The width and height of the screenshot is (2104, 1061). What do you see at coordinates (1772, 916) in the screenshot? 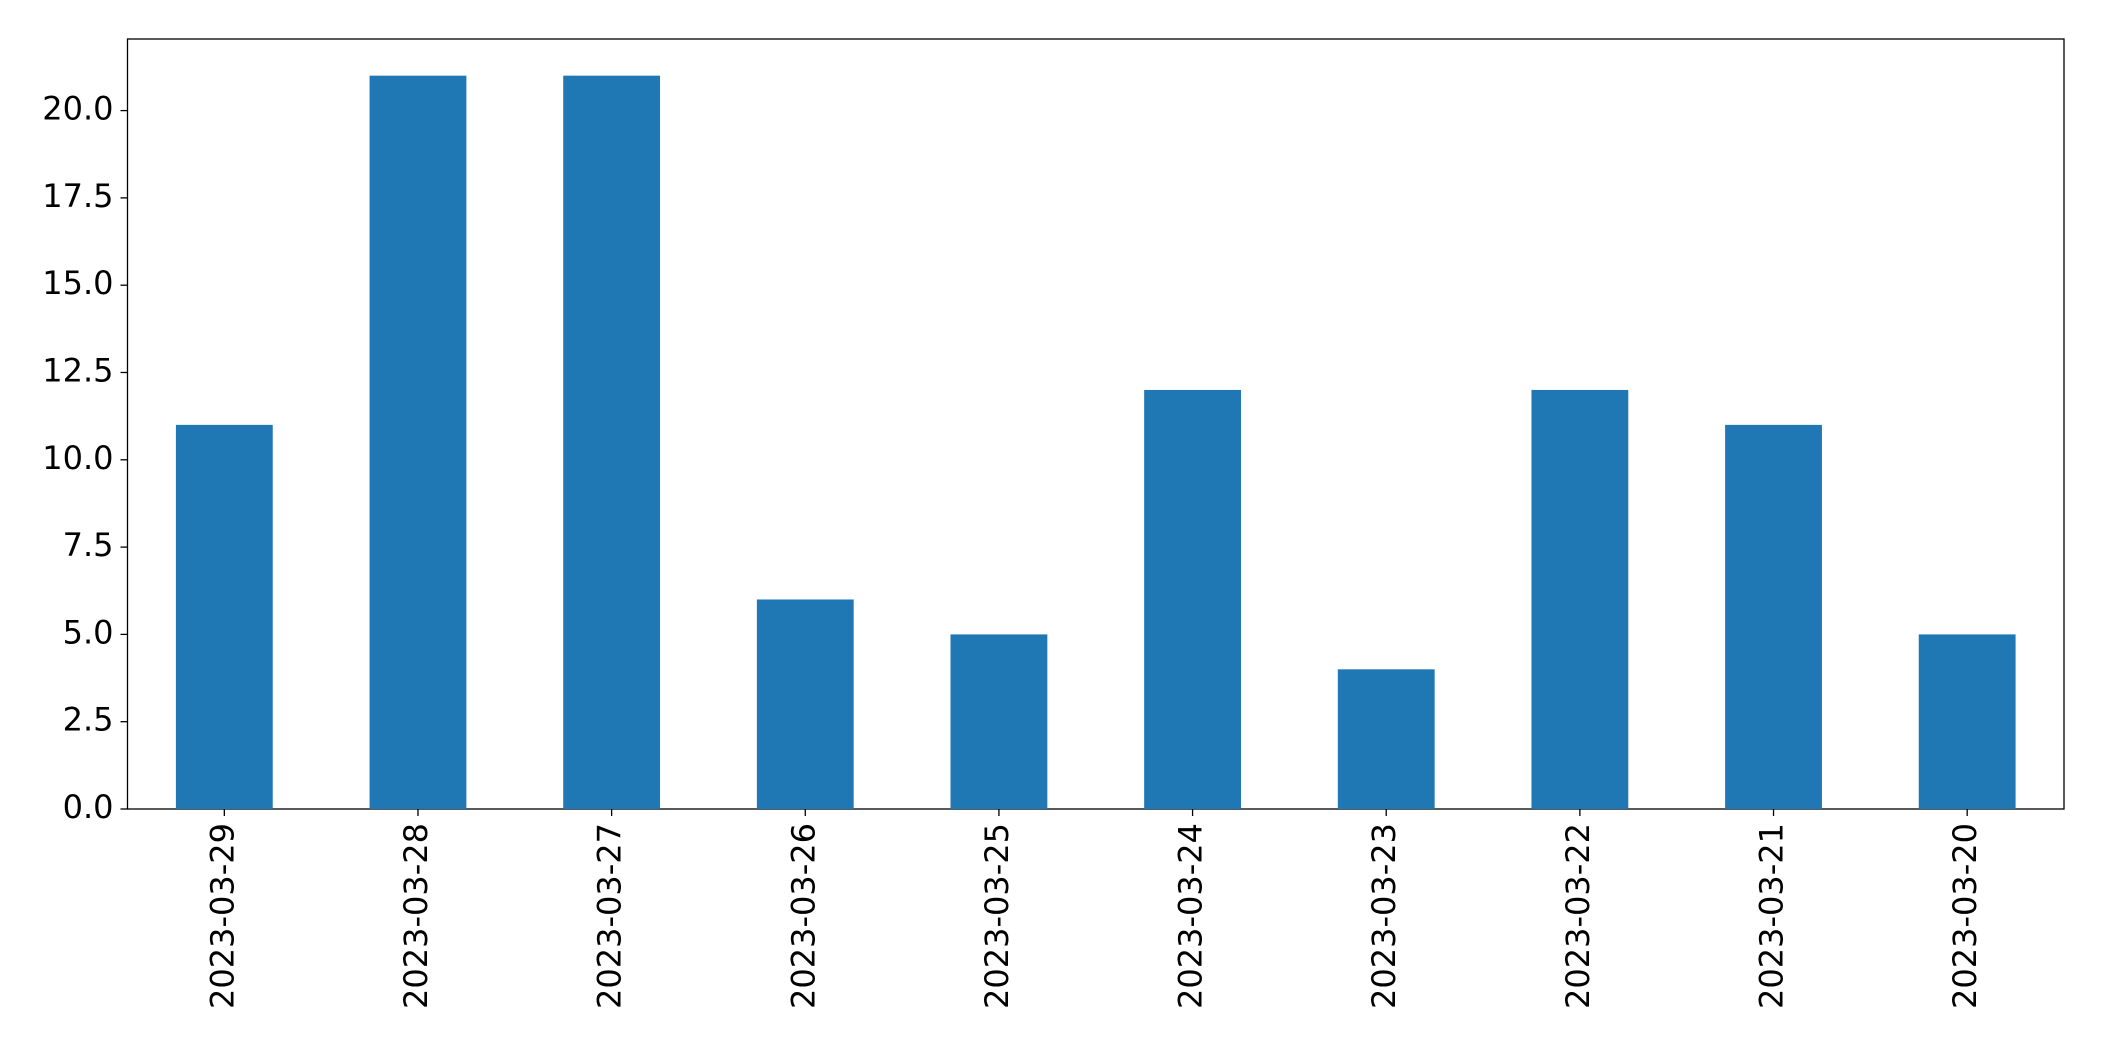
I see `x-tick-label: 2023-03-21` at bounding box center [1772, 916].